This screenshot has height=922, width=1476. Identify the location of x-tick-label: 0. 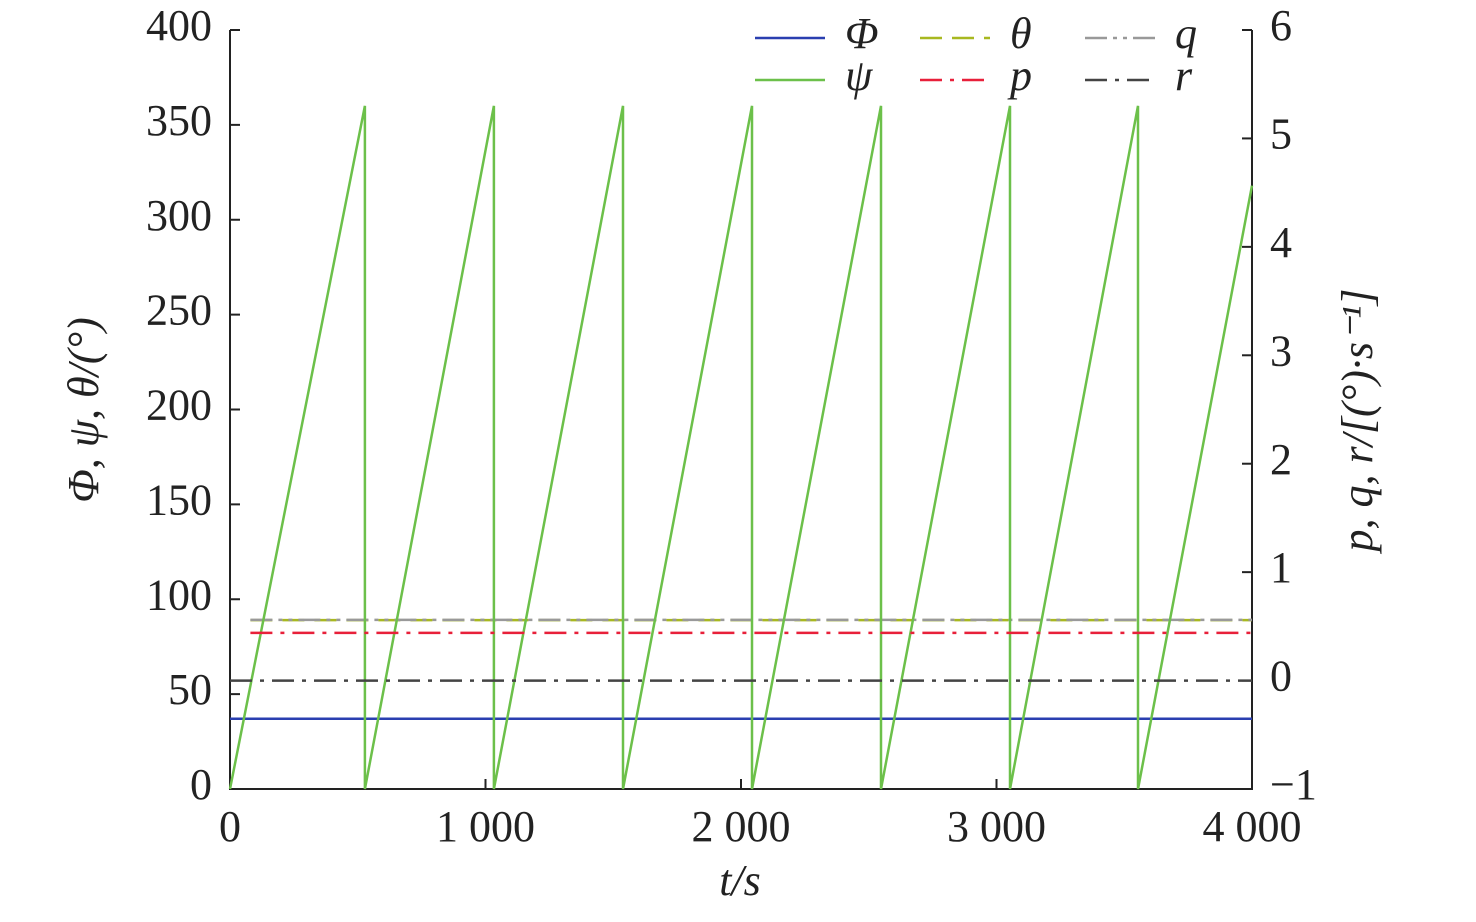
(230, 826).